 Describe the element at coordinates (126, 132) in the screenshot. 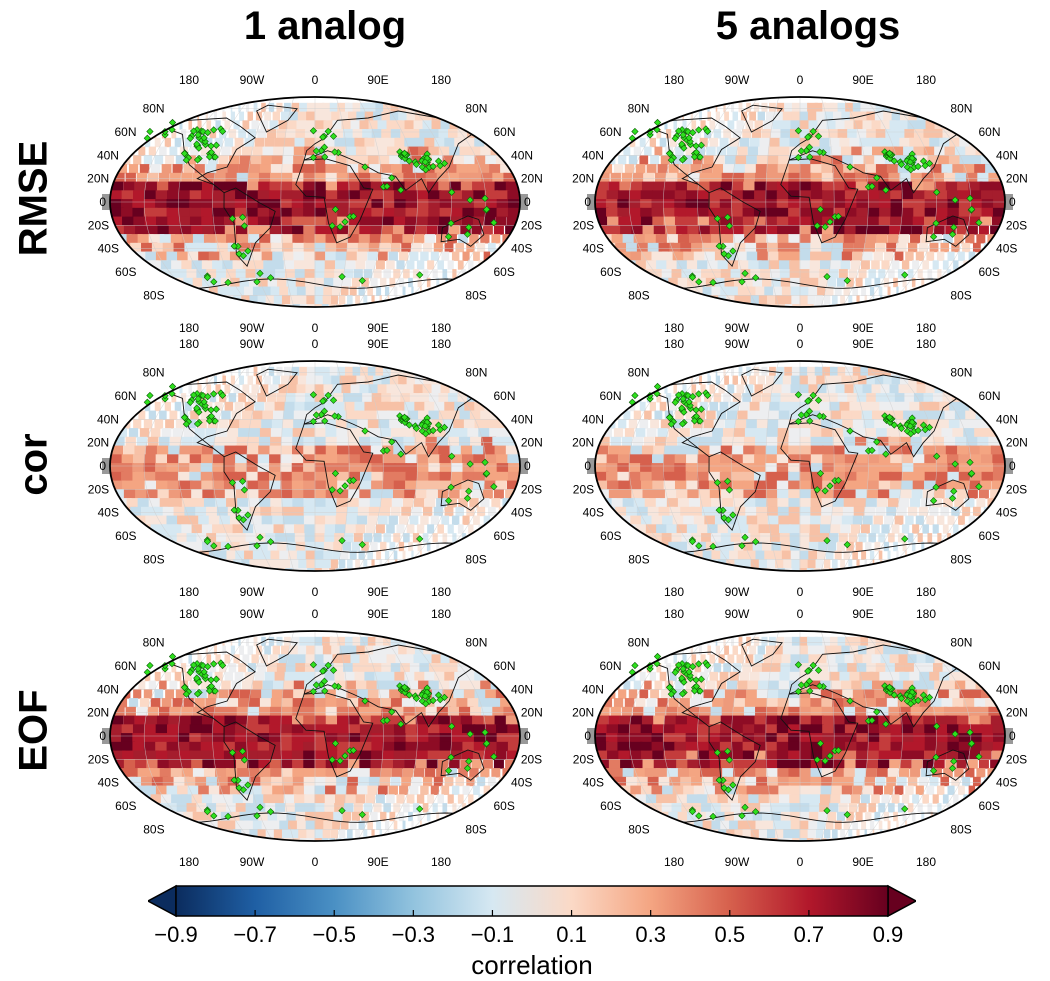

I see `lat-label-left: 60N` at that location.